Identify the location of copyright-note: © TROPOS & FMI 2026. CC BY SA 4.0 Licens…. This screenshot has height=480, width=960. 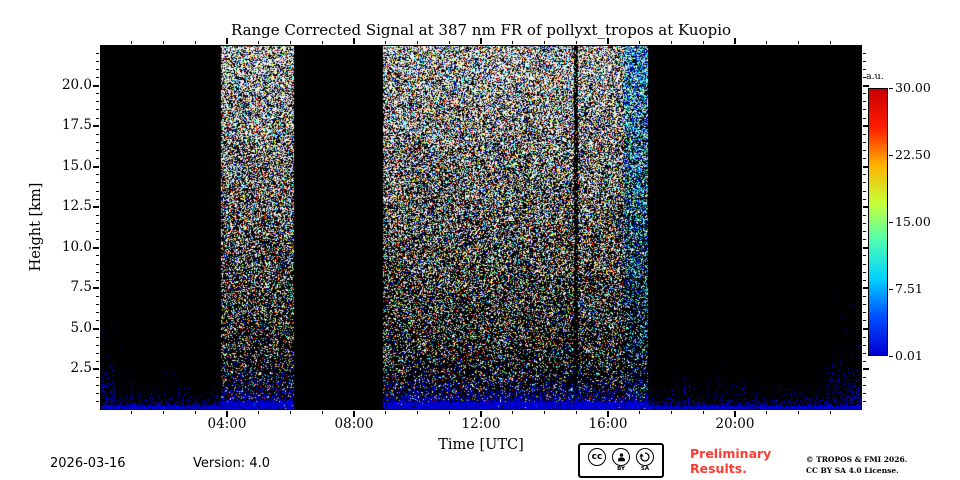
(856, 466).